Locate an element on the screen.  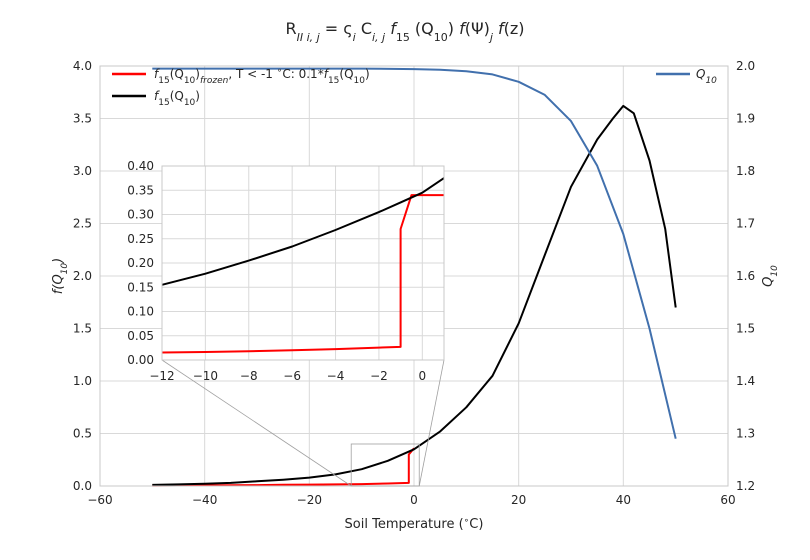
inset-x-tick-label: −12 is located at coordinates (161, 376).